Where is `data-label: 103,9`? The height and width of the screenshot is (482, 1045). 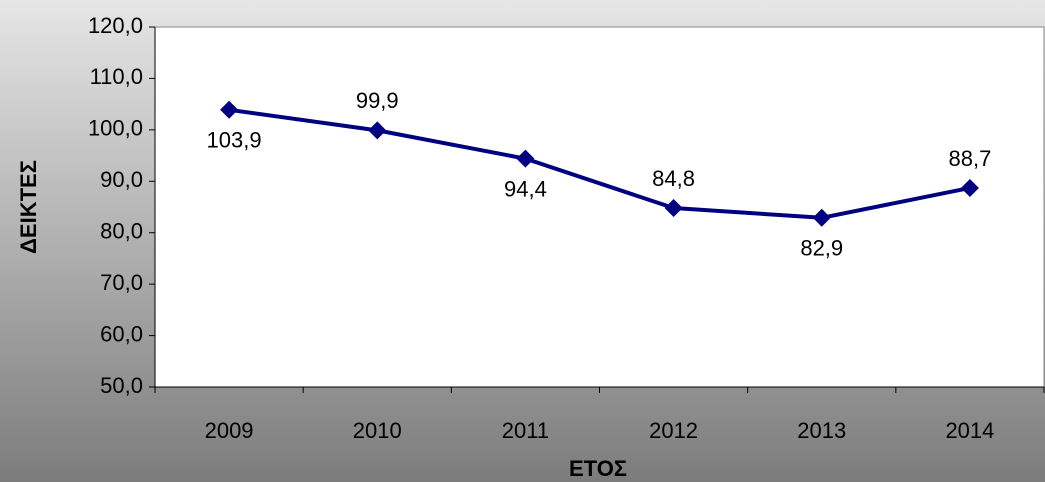
data-label: 103,9 is located at coordinates (234, 140).